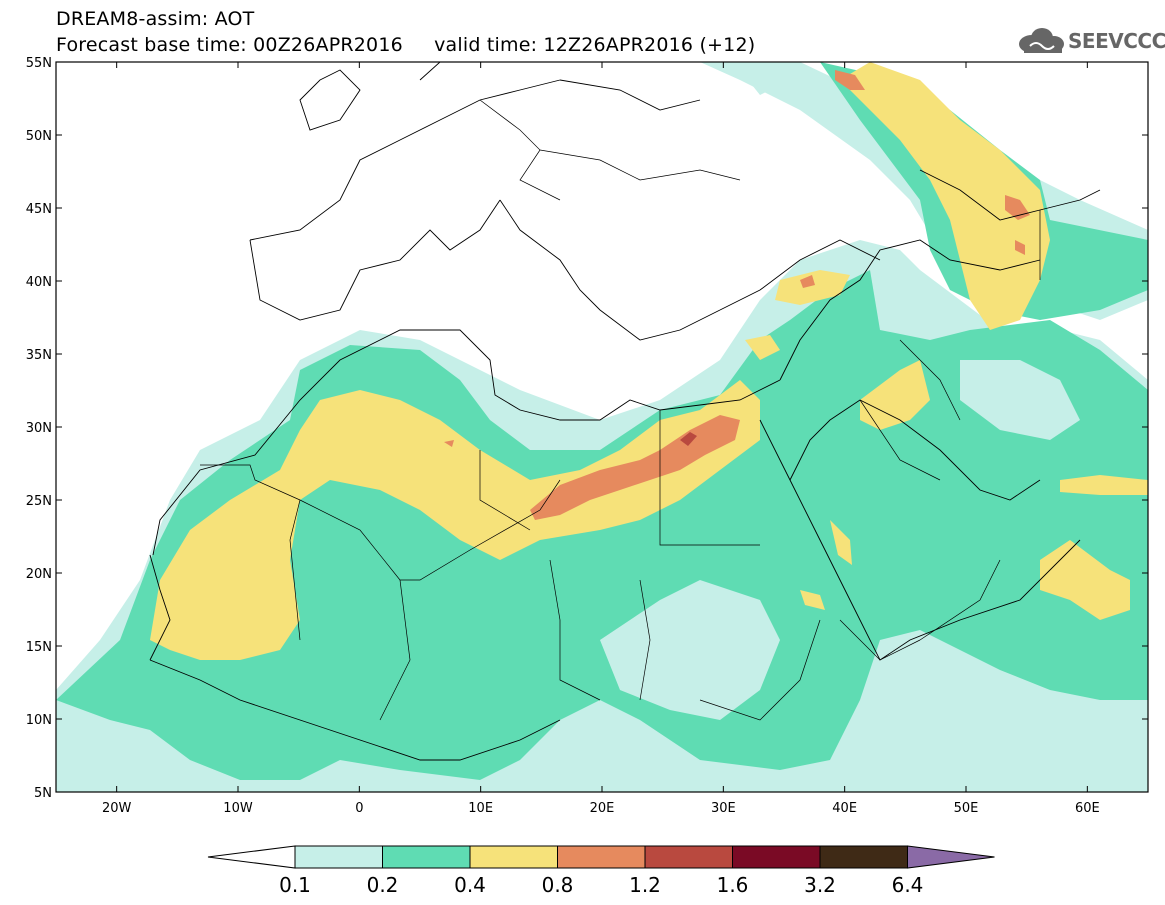 The width and height of the screenshot is (1165, 905). What do you see at coordinates (601, 871) in the screenshot?
I see `colorbar: 0.1 0.2 0.4 0.8 1.2 1.6 3.2 6.4` at bounding box center [601, 871].